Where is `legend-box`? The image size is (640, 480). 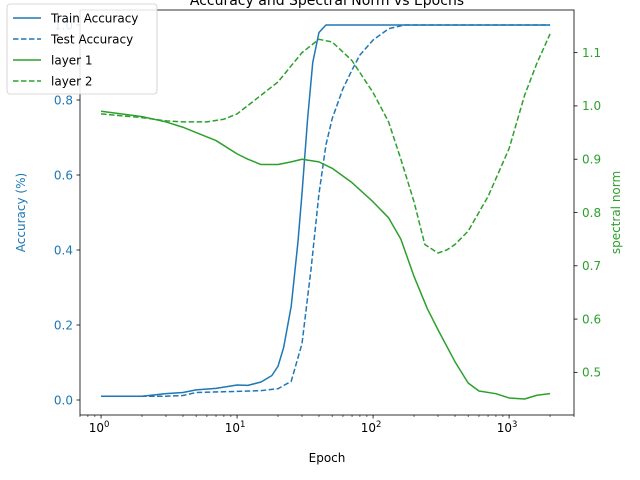 legend-box is located at coordinates (82, 49).